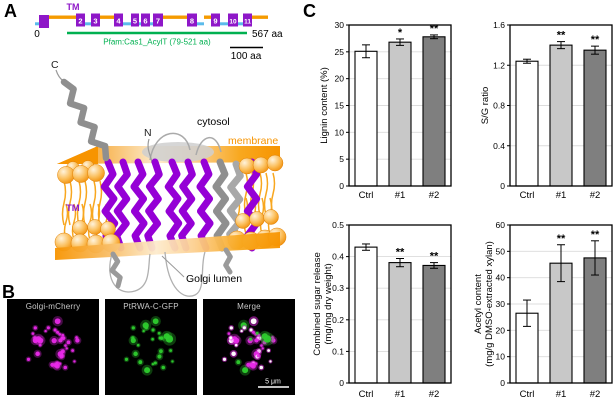  I want to click on n-terminus-label: N, so click(148, 133).